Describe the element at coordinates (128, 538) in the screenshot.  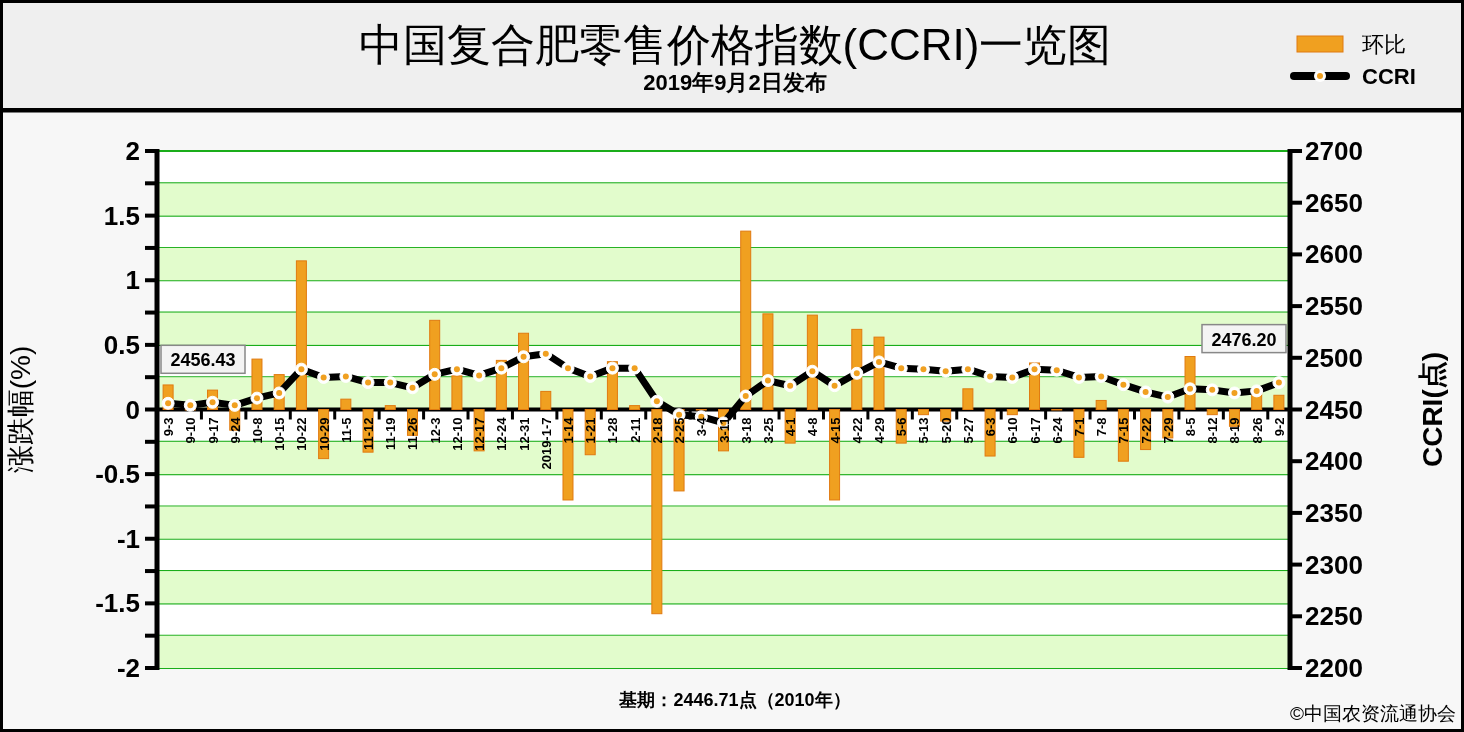
I see `y-tick-label: -1` at that location.